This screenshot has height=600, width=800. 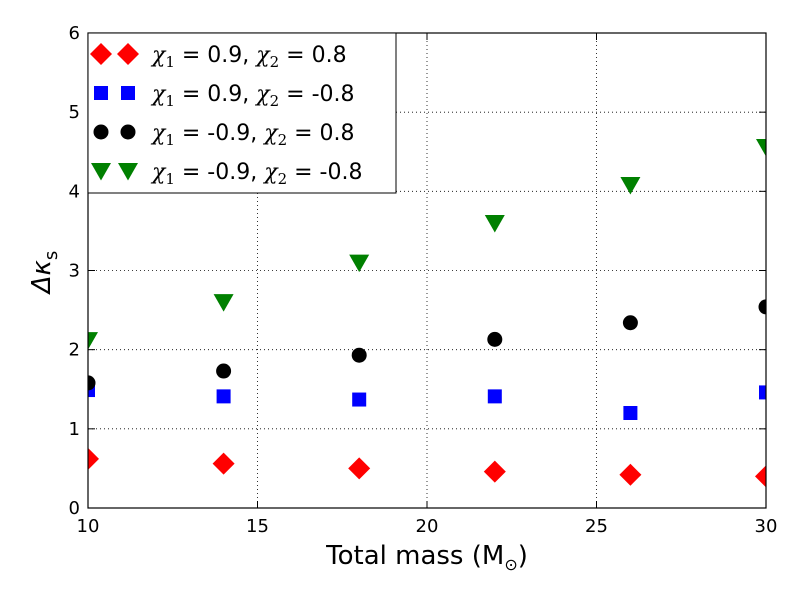 I want to click on svg-text: Δκs, so click(x=44, y=273).